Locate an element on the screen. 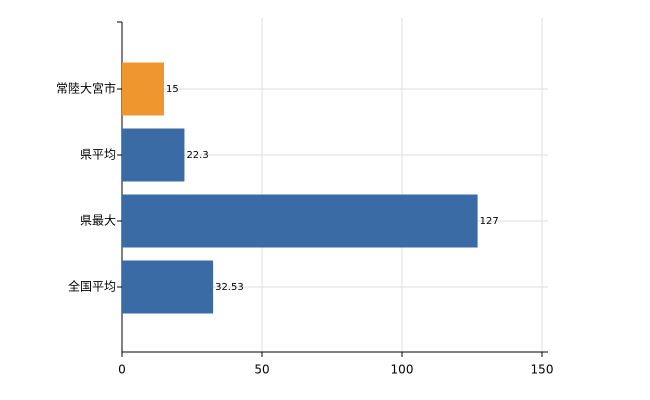 The width and height of the screenshot is (650, 400). x-tick-label: 50 is located at coordinates (261, 370).